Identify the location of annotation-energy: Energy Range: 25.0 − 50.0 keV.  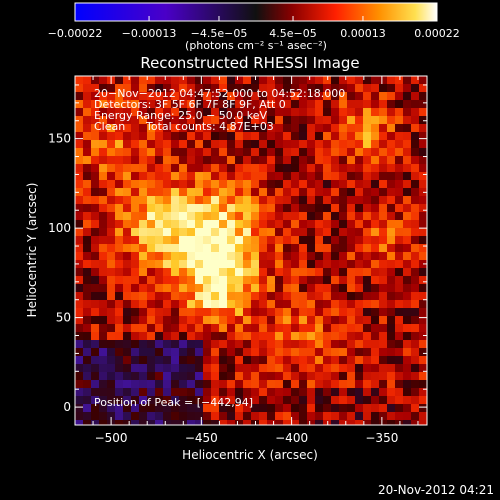
(181, 115).